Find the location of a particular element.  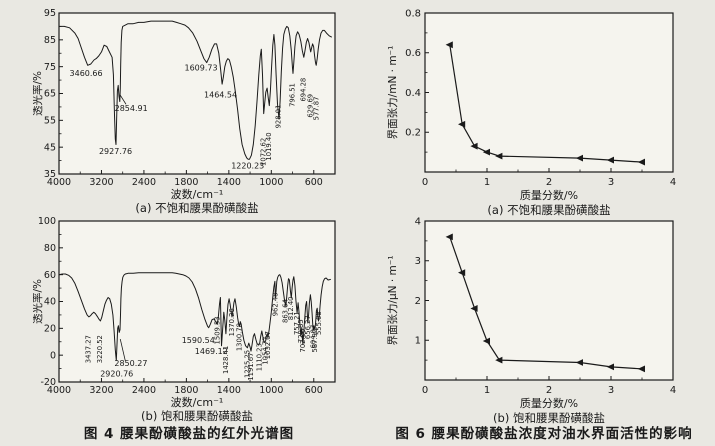

plot-frame is located at coordinates (549, 300).